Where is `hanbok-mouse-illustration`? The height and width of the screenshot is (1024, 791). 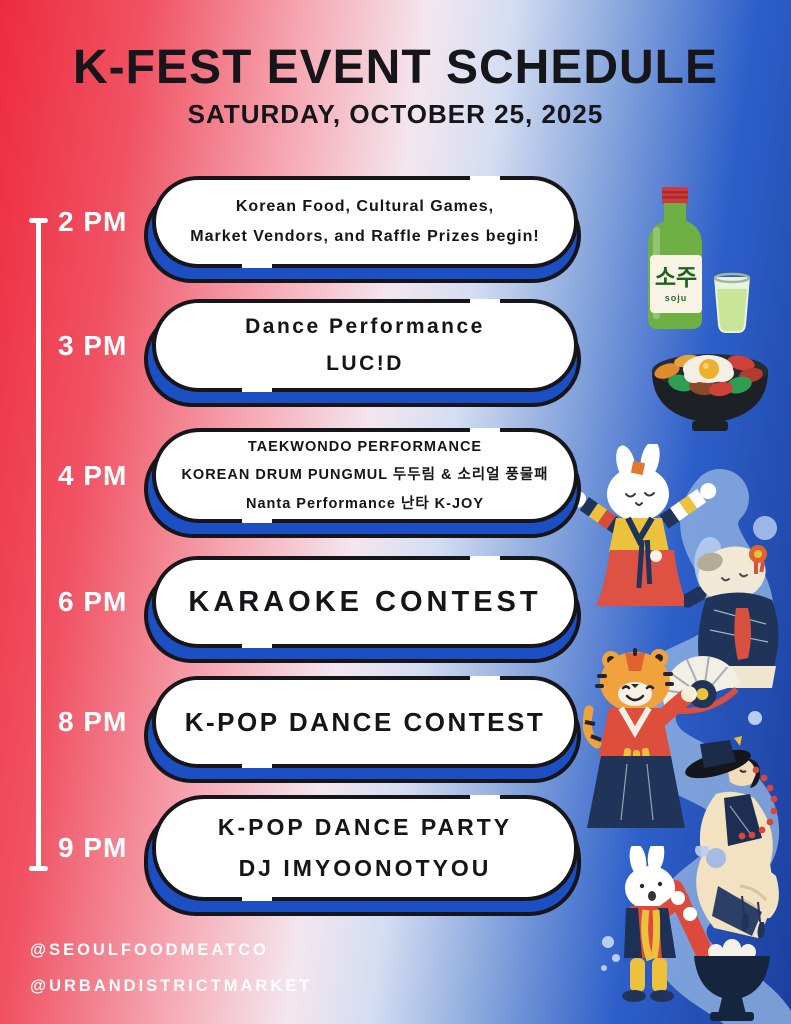
hanbok-mouse-illustration is located at coordinates (731, 616).